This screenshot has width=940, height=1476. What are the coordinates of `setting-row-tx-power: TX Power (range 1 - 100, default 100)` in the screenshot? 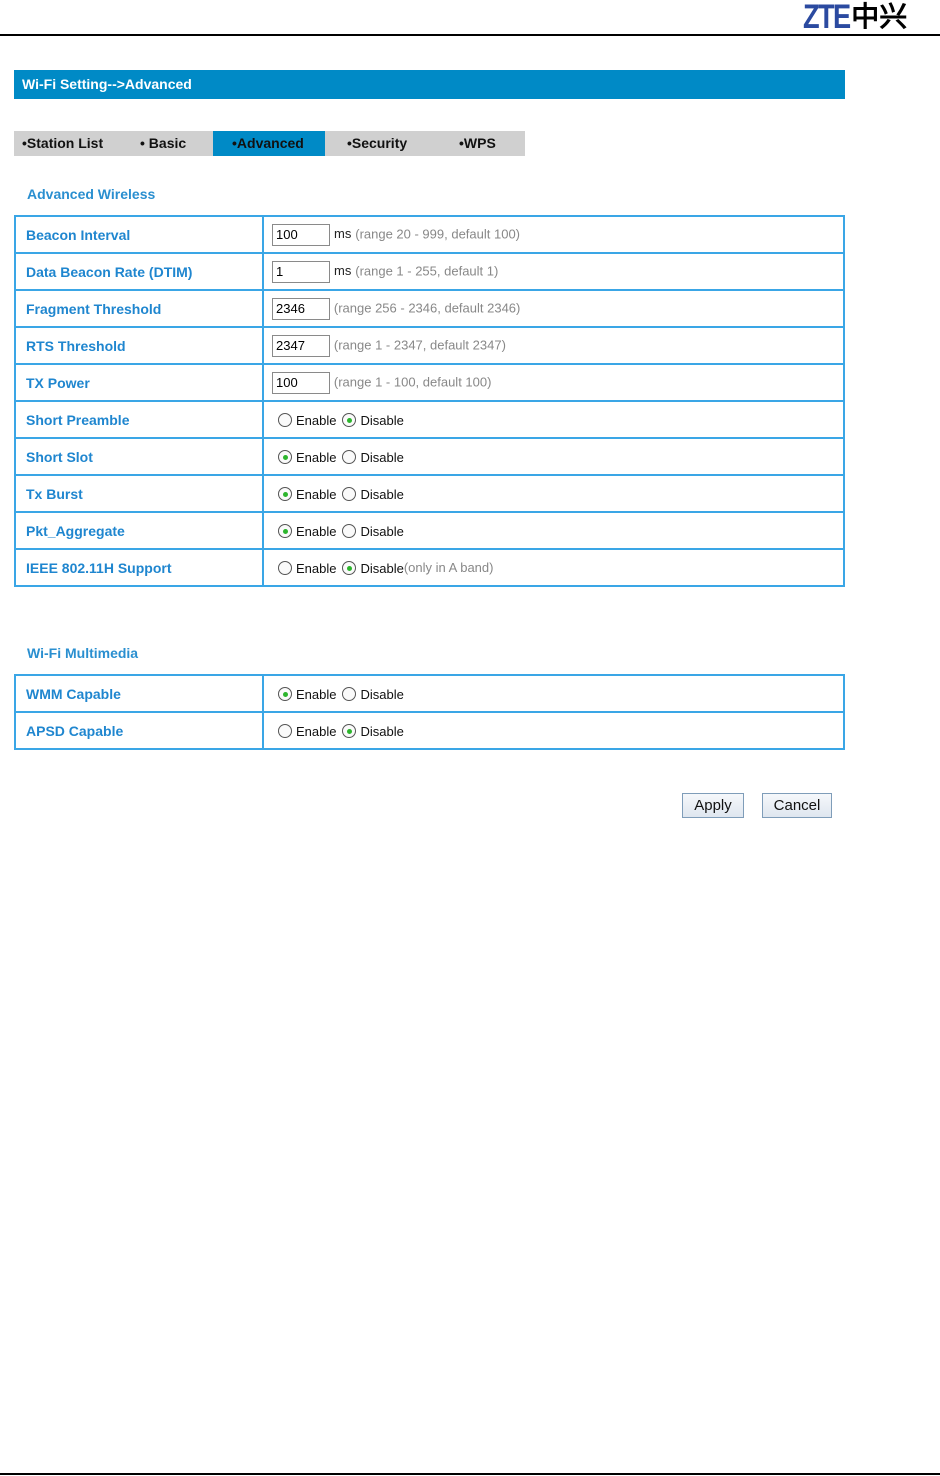 It's located at (429, 382).